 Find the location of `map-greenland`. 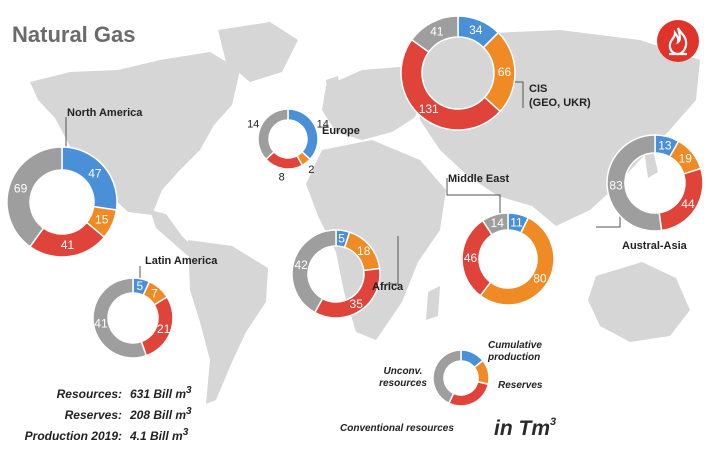

map-greenland is located at coordinates (258, 52).